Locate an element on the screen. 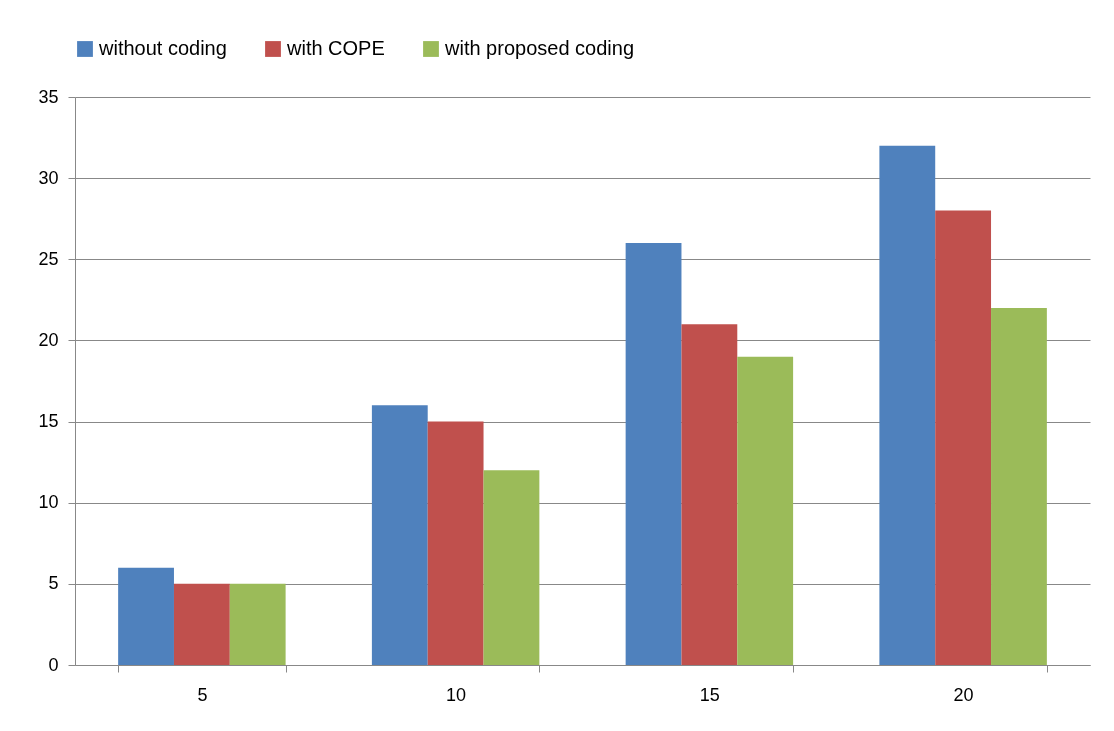  y-tick-label: 20 is located at coordinates (48, 339).